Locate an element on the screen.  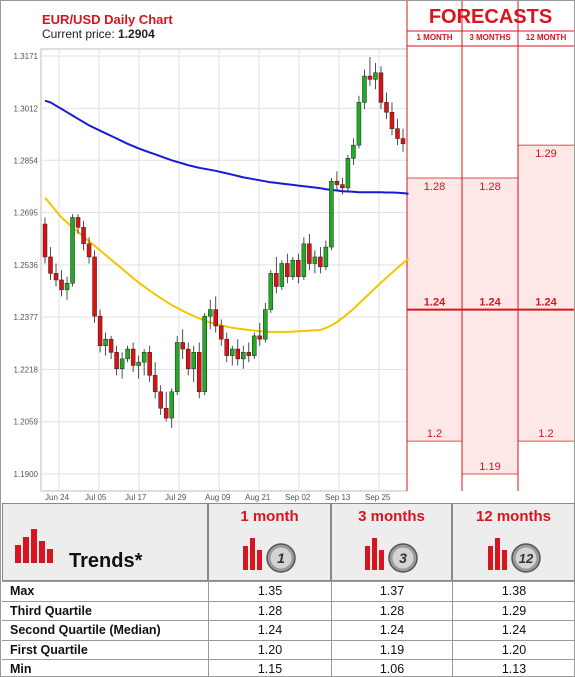
forecasts-title: FORECASTS is located at coordinates (490, 17).